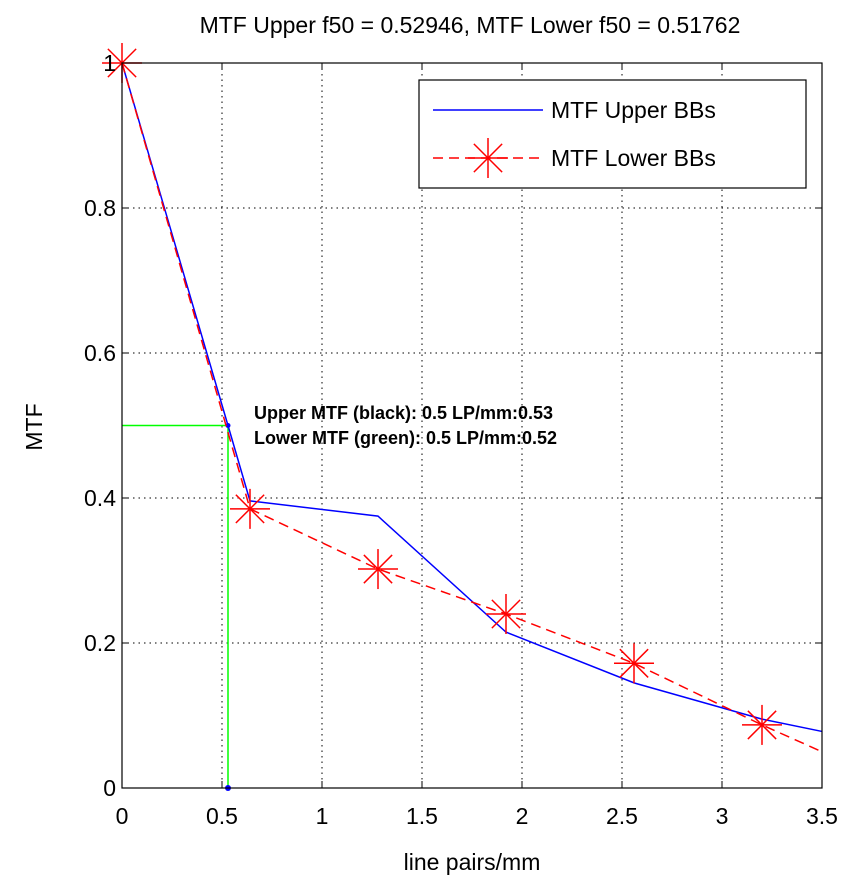  What do you see at coordinates (100, 208) in the screenshot?
I see `y-tick-label: 0.8` at bounding box center [100, 208].